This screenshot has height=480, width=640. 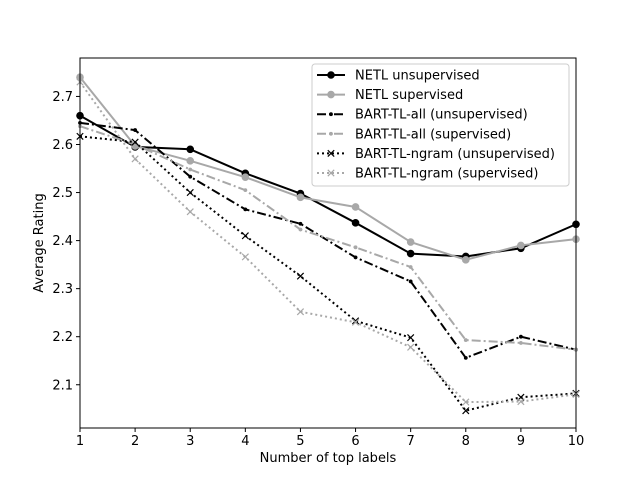 What do you see at coordinates (466, 441) in the screenshot?
I see `x-tick-label: 8` at bounding box center [466, 441].